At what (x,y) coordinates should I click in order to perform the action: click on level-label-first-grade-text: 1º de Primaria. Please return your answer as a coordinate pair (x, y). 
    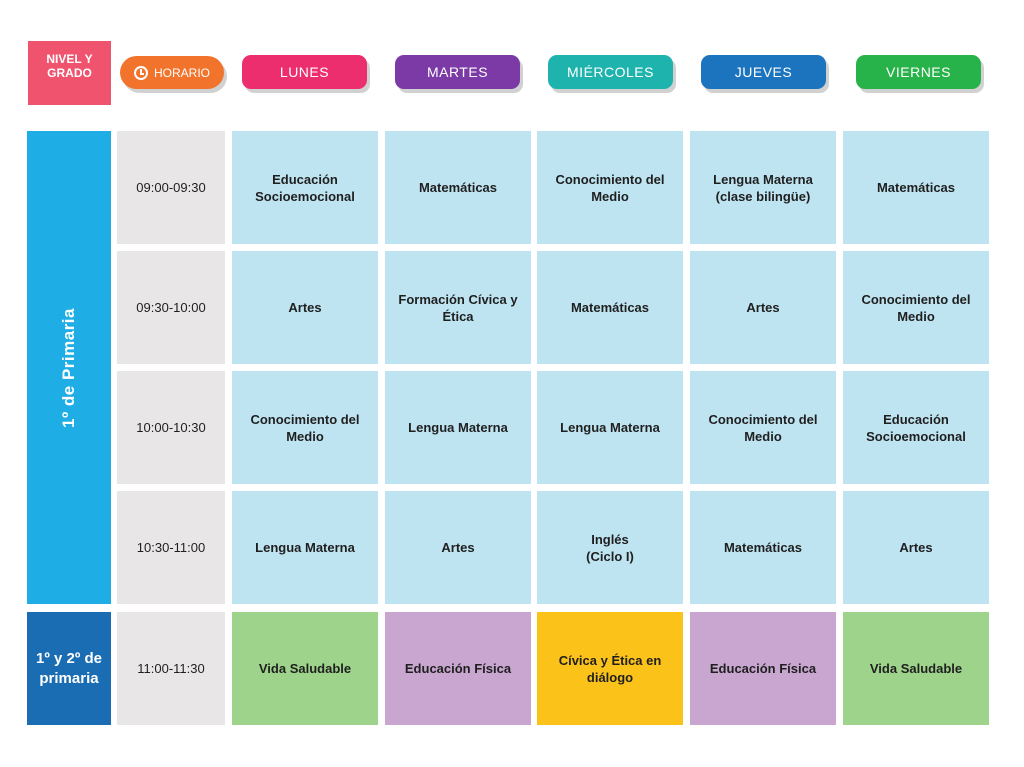
    Looking at the image, I should click on (68, 367).